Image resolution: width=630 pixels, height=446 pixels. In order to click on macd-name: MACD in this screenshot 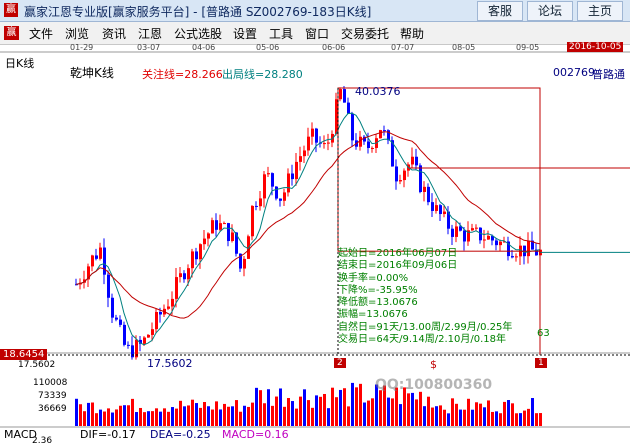, I will do `click(20, 434)`.